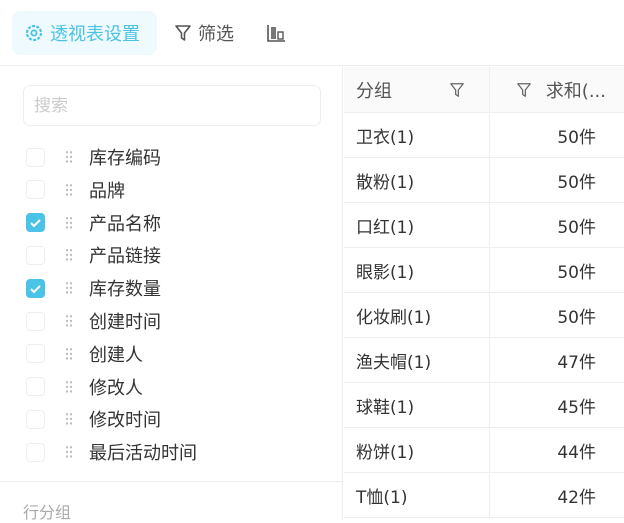 This screenshot has width=624, height=523. What do you see at coordinates (47, 512) in the screenshot?
I see `row-group-label: 行分组` at bounding box center [47, 512].